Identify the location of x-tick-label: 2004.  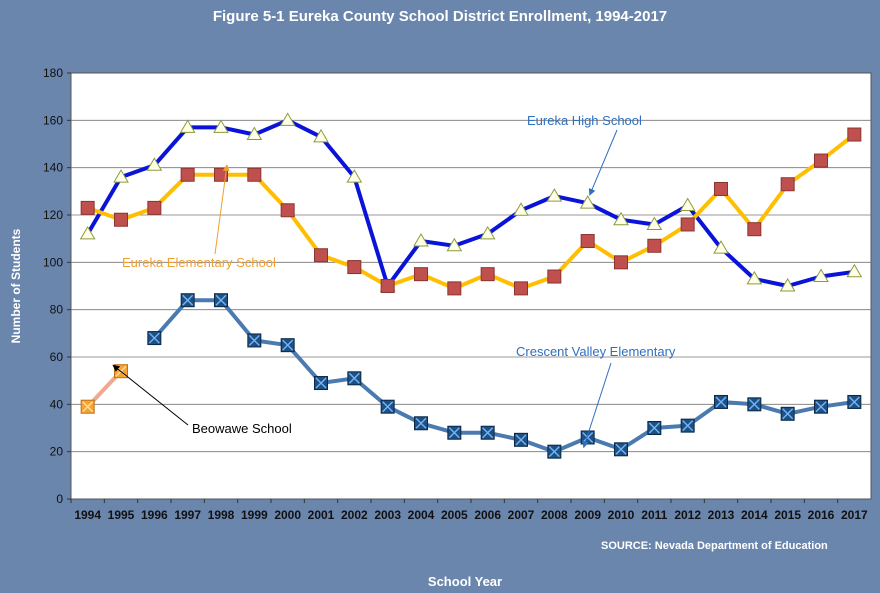
(421, 515).